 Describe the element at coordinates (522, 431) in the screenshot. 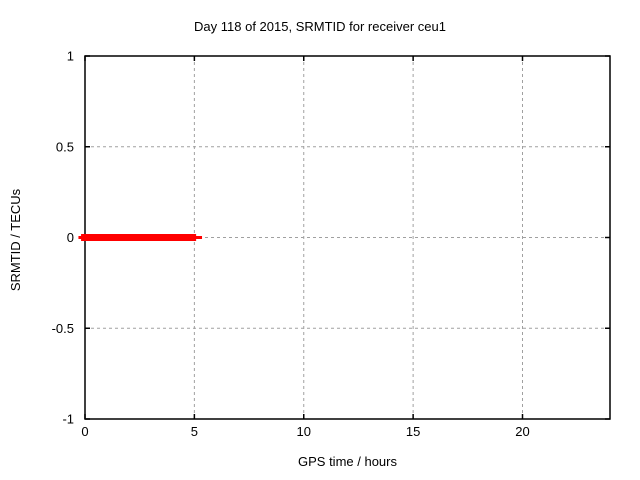

I see `tick-label-x-20: 20` at that location.